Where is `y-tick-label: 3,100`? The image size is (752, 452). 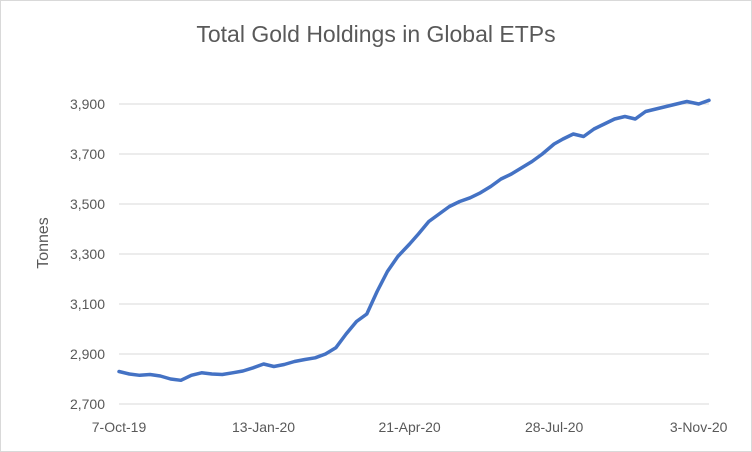 y-tick-label: 3,100 is located at coordinates (87, 304).